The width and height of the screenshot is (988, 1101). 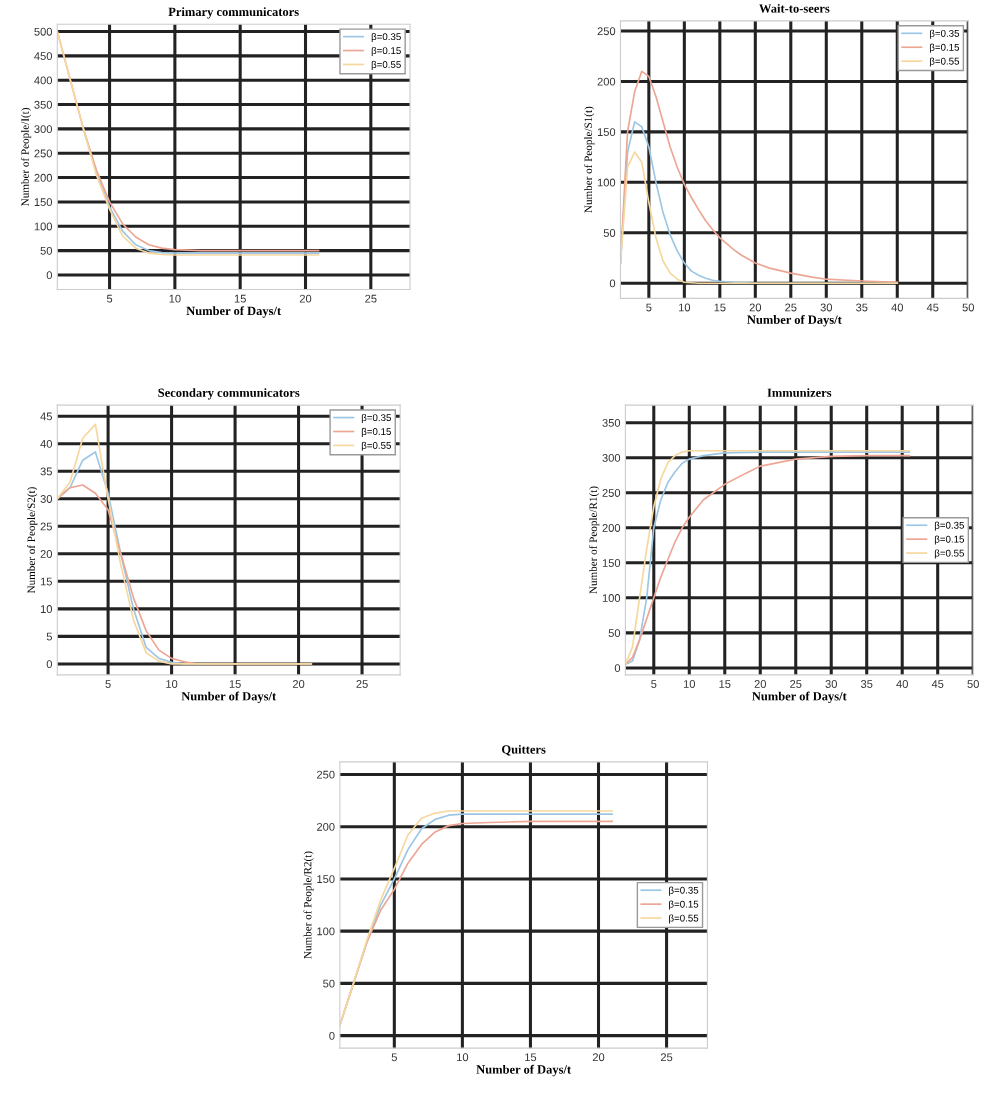 What do you see at coordinates (49, 636) in the screenshot?
I see `y-tick-label: 5` at bounding box center [49, 636].